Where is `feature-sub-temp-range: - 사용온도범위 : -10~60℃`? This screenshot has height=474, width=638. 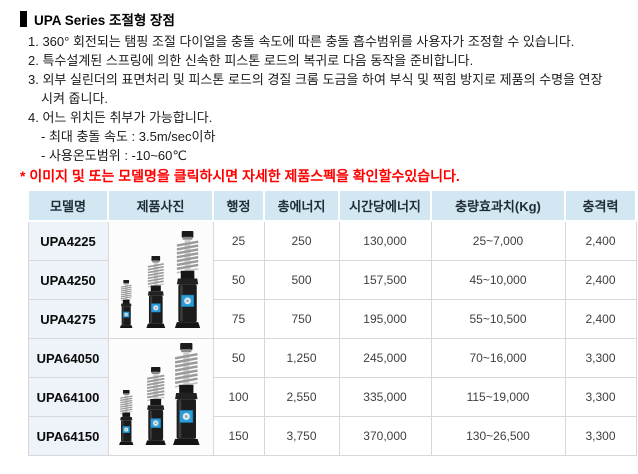
feature-sub-temp-range: - 사용온도범위 : -10~60℃ is located at coordinates (114, 155).